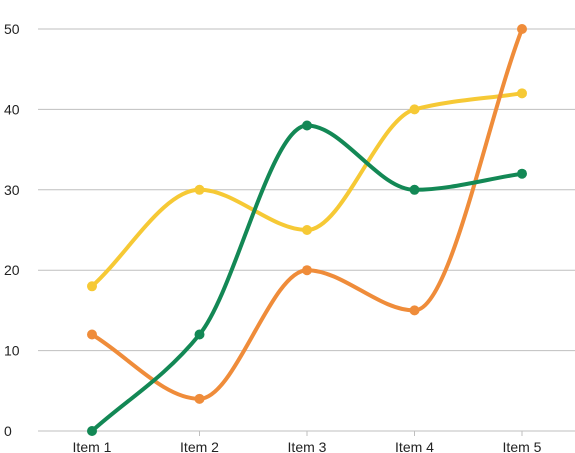 The image size is (575, 453). I want to click on x-tick-label: Item 5, so click(522, 446).